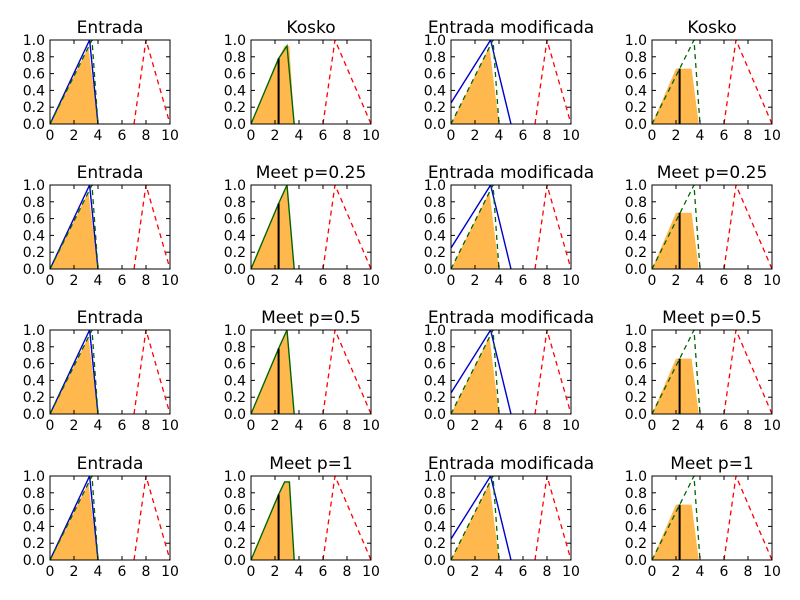 This screenshot has width=800, height=600. What do you see at coordinates (712, 464) in the screenshot?
I see `subplot-title: Meet p=1` at bounding box center [712, 464].